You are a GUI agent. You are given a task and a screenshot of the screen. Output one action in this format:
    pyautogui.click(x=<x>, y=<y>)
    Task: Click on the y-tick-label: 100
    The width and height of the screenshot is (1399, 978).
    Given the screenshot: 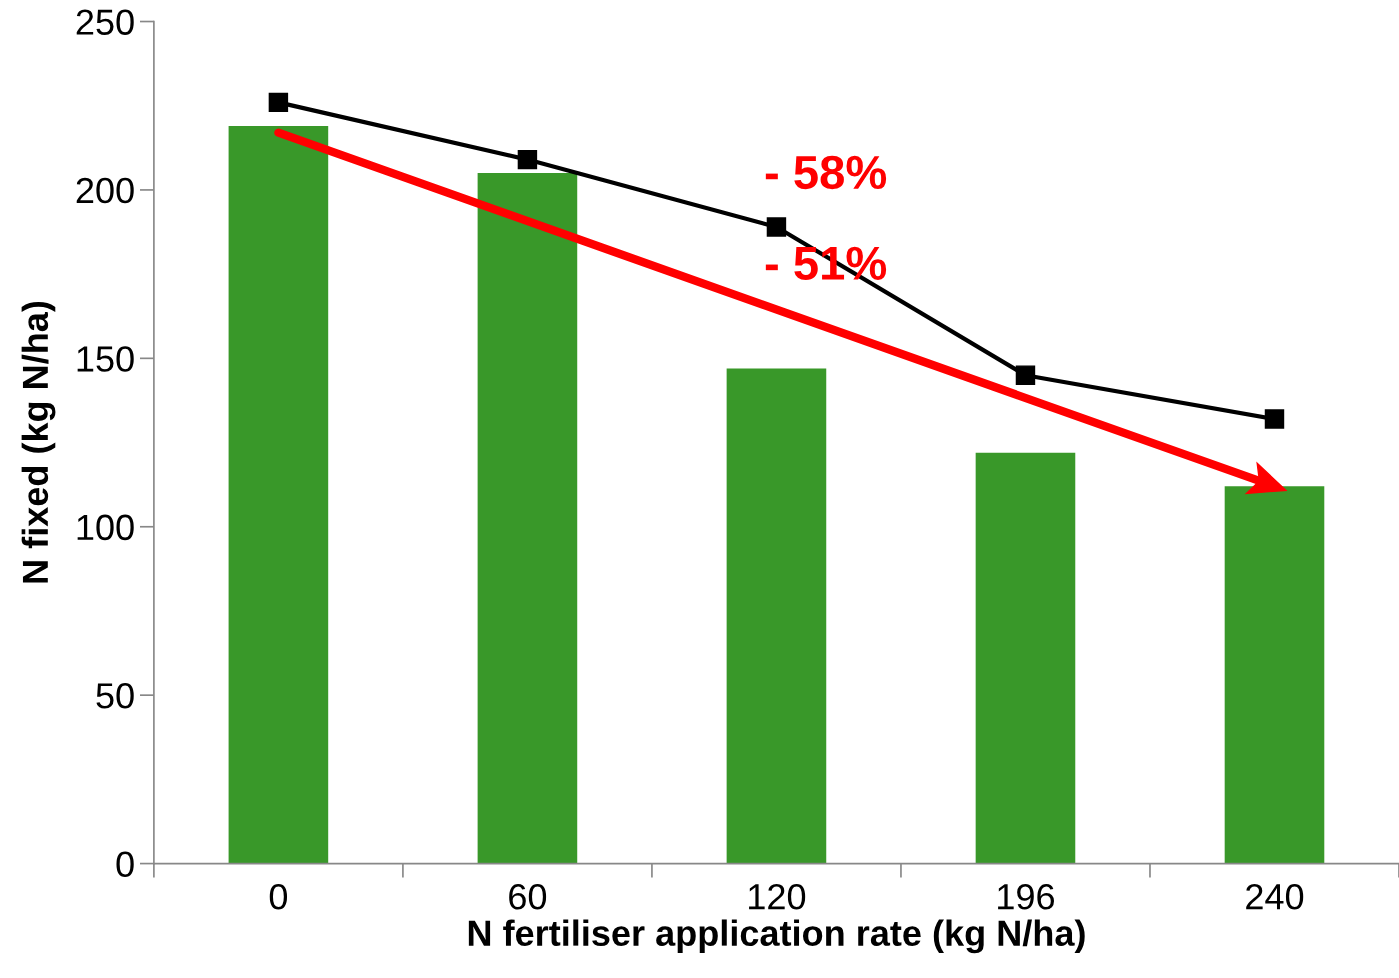 What is the action you would take?
    pyautogui.click(x=105, y=527)
    